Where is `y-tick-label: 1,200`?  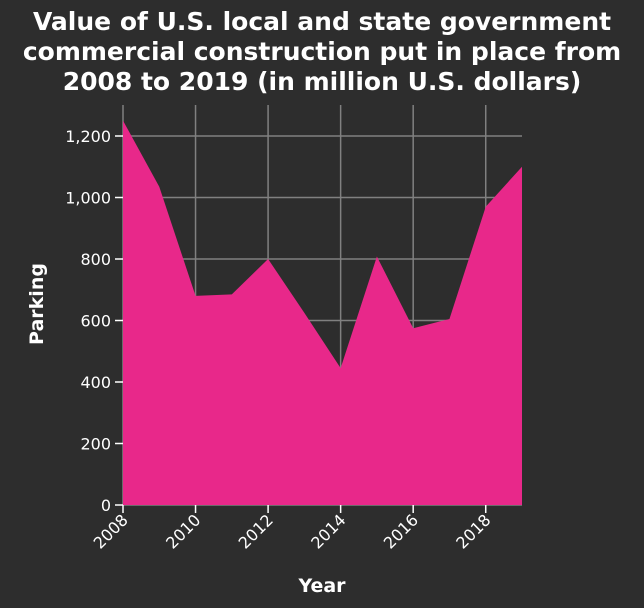
y-tick-label: 1,200 is located at coordinates (88, 136).